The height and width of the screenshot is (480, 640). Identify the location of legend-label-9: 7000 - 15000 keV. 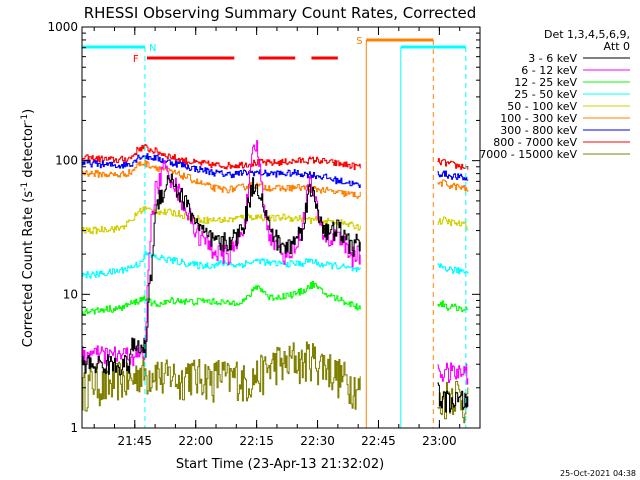
(528, 154).